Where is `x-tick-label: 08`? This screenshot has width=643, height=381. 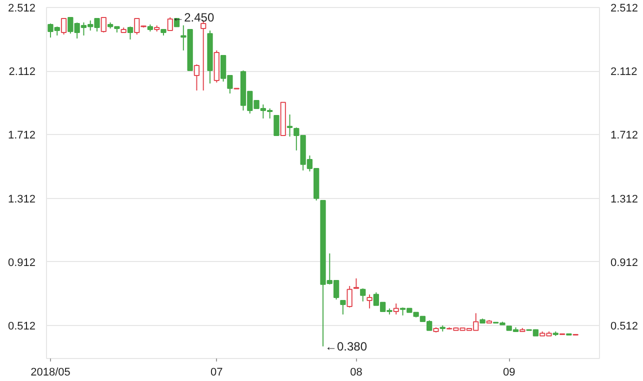
x-tick-label: 08 is located at coordinates (356, 372).